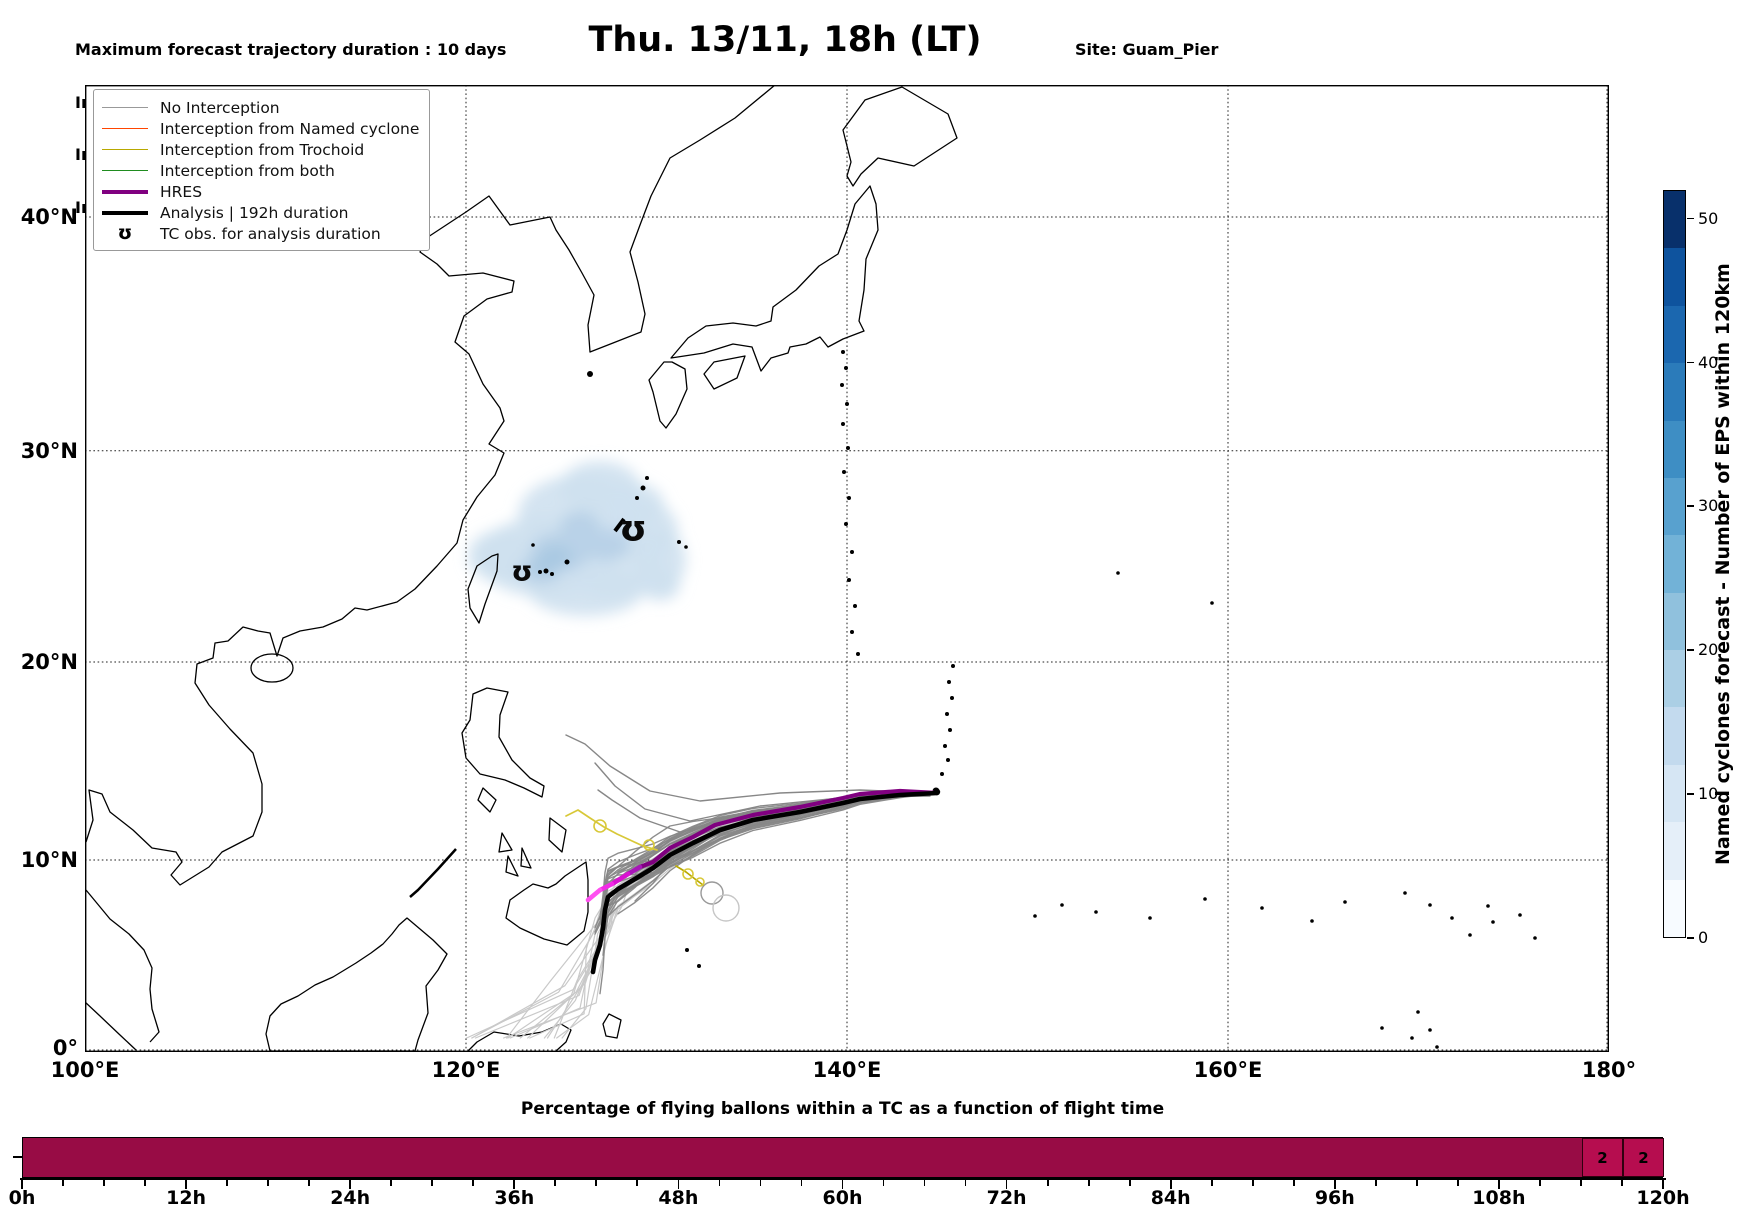  What do you see at coordinates (1674, 564) in the screenshot?
I see `colorbar` at bounding box center [1674, 564].